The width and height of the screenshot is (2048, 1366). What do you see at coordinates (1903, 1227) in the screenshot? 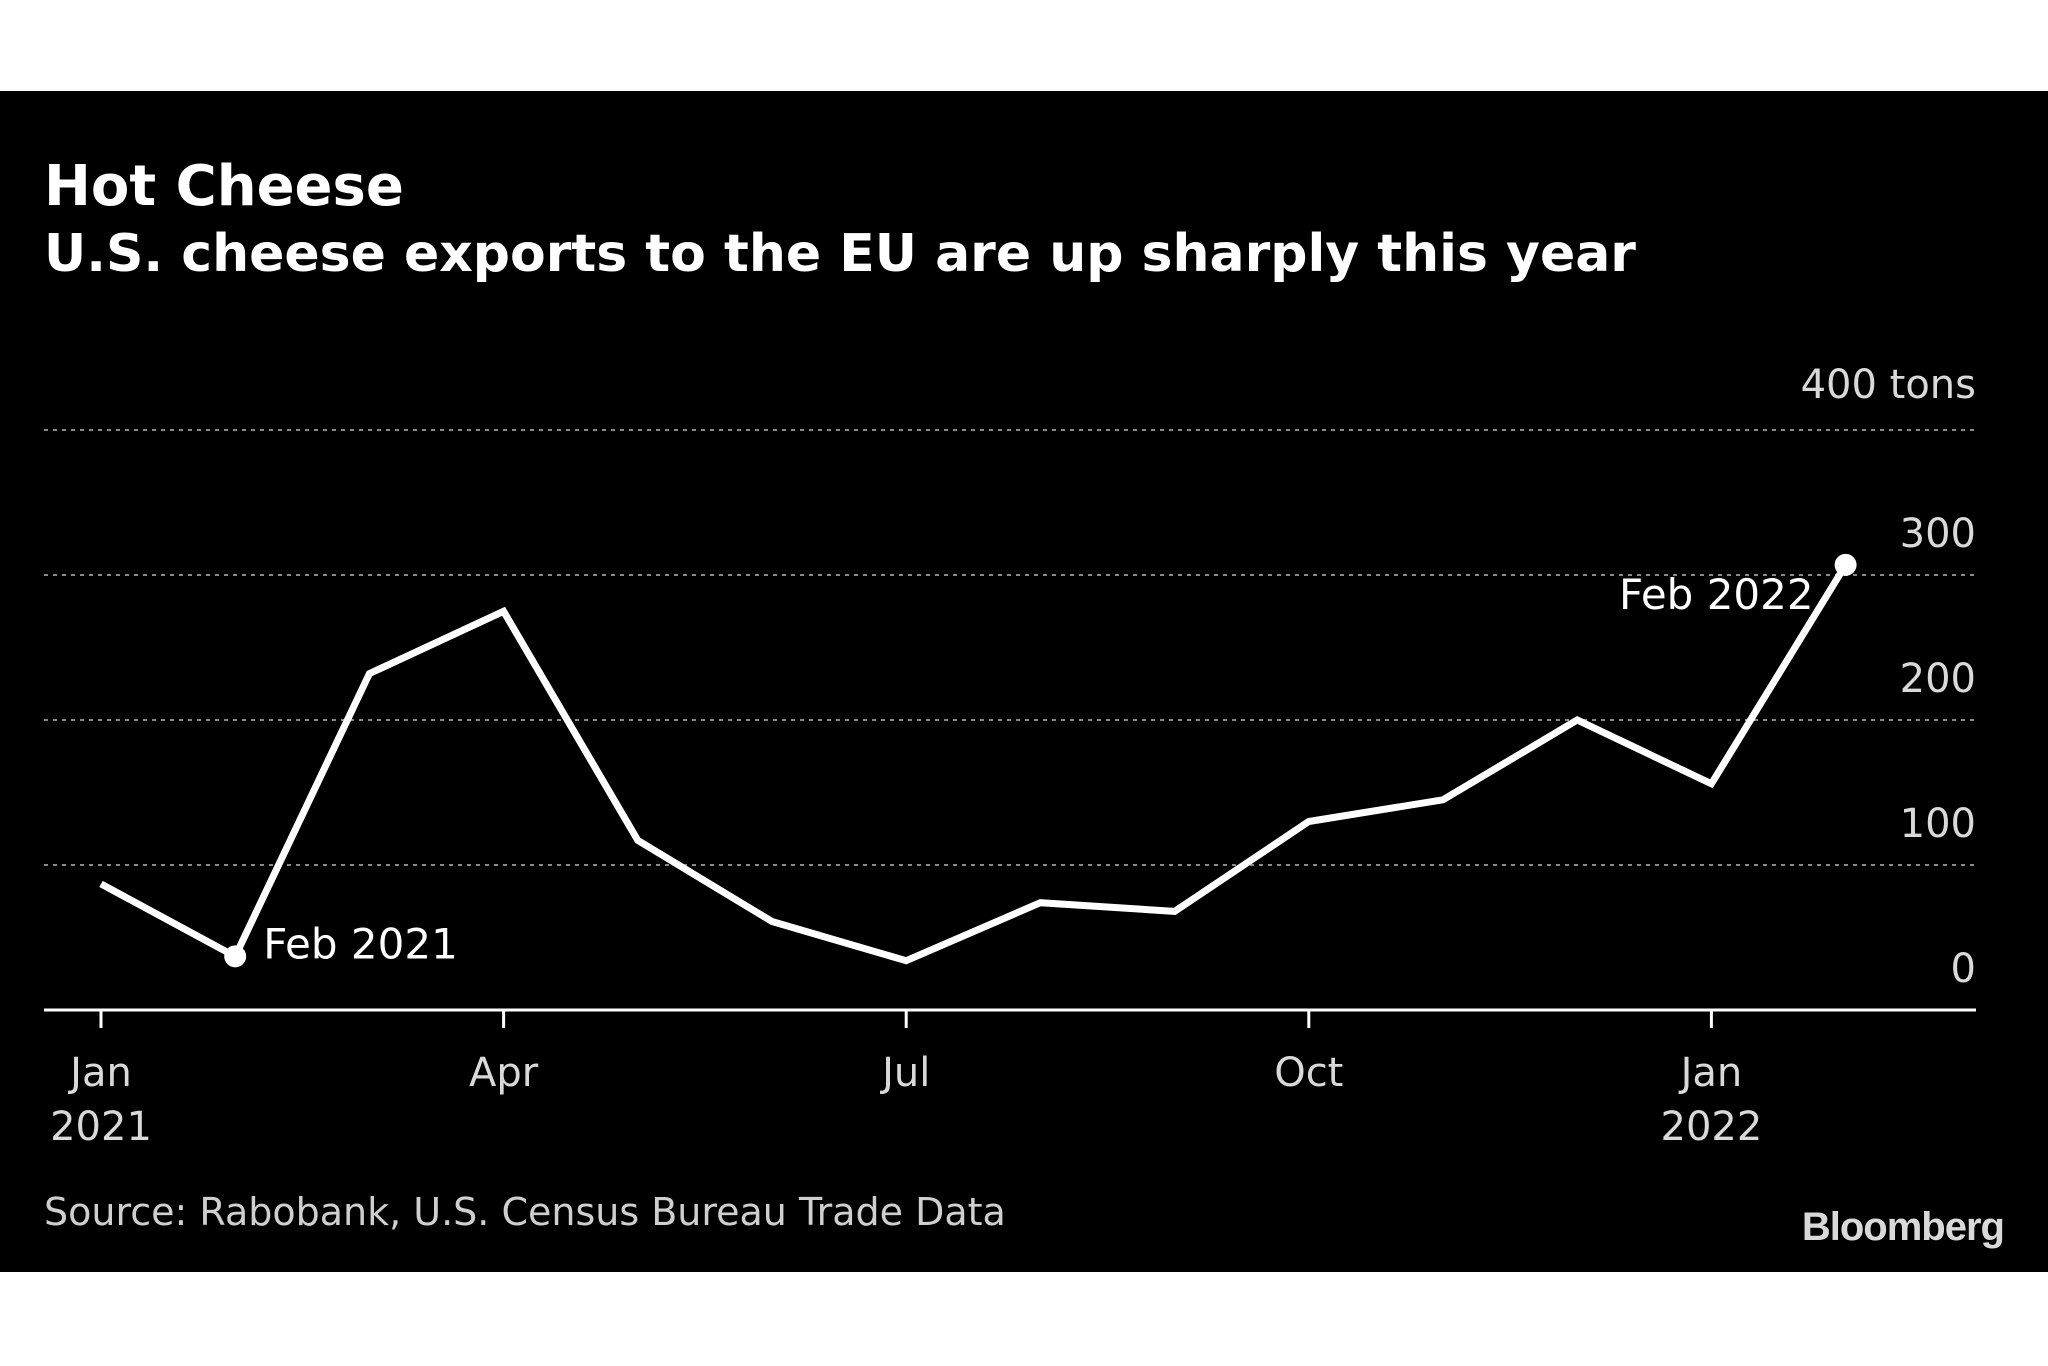
I see `bloomberg-logo: Bloomberg` at bounding box center [1903, 1227].